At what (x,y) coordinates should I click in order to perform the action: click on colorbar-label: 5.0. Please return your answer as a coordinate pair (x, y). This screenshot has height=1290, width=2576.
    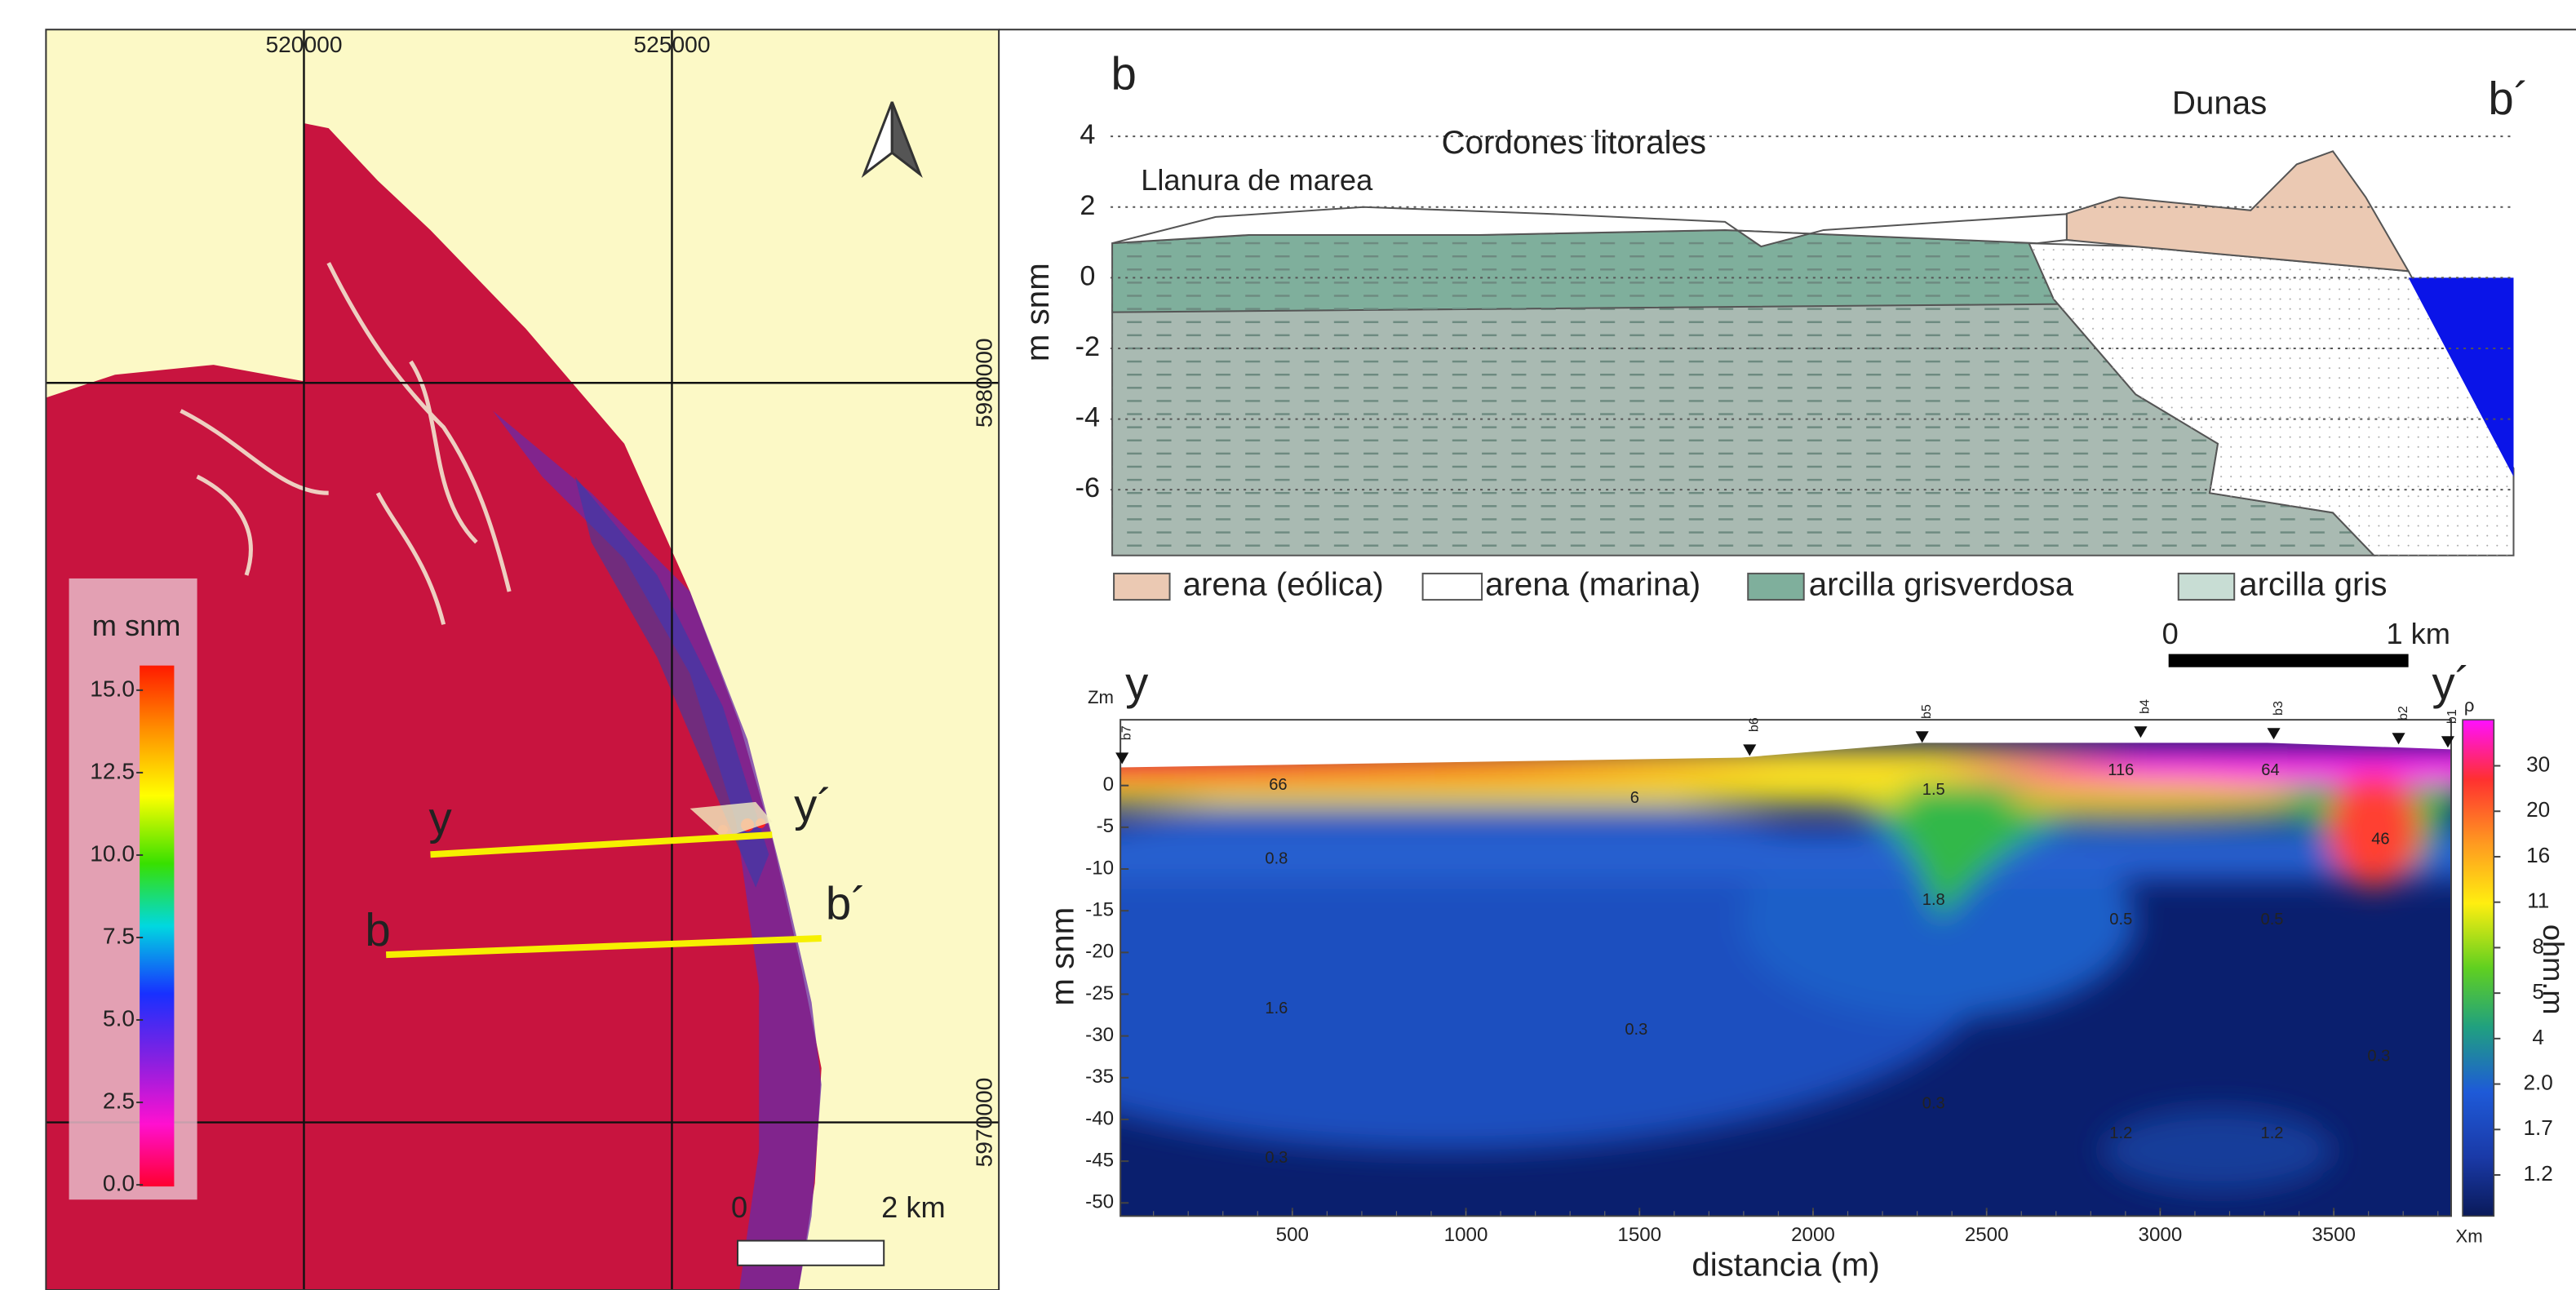
    Looking at the image, I should click on (119, 1017).